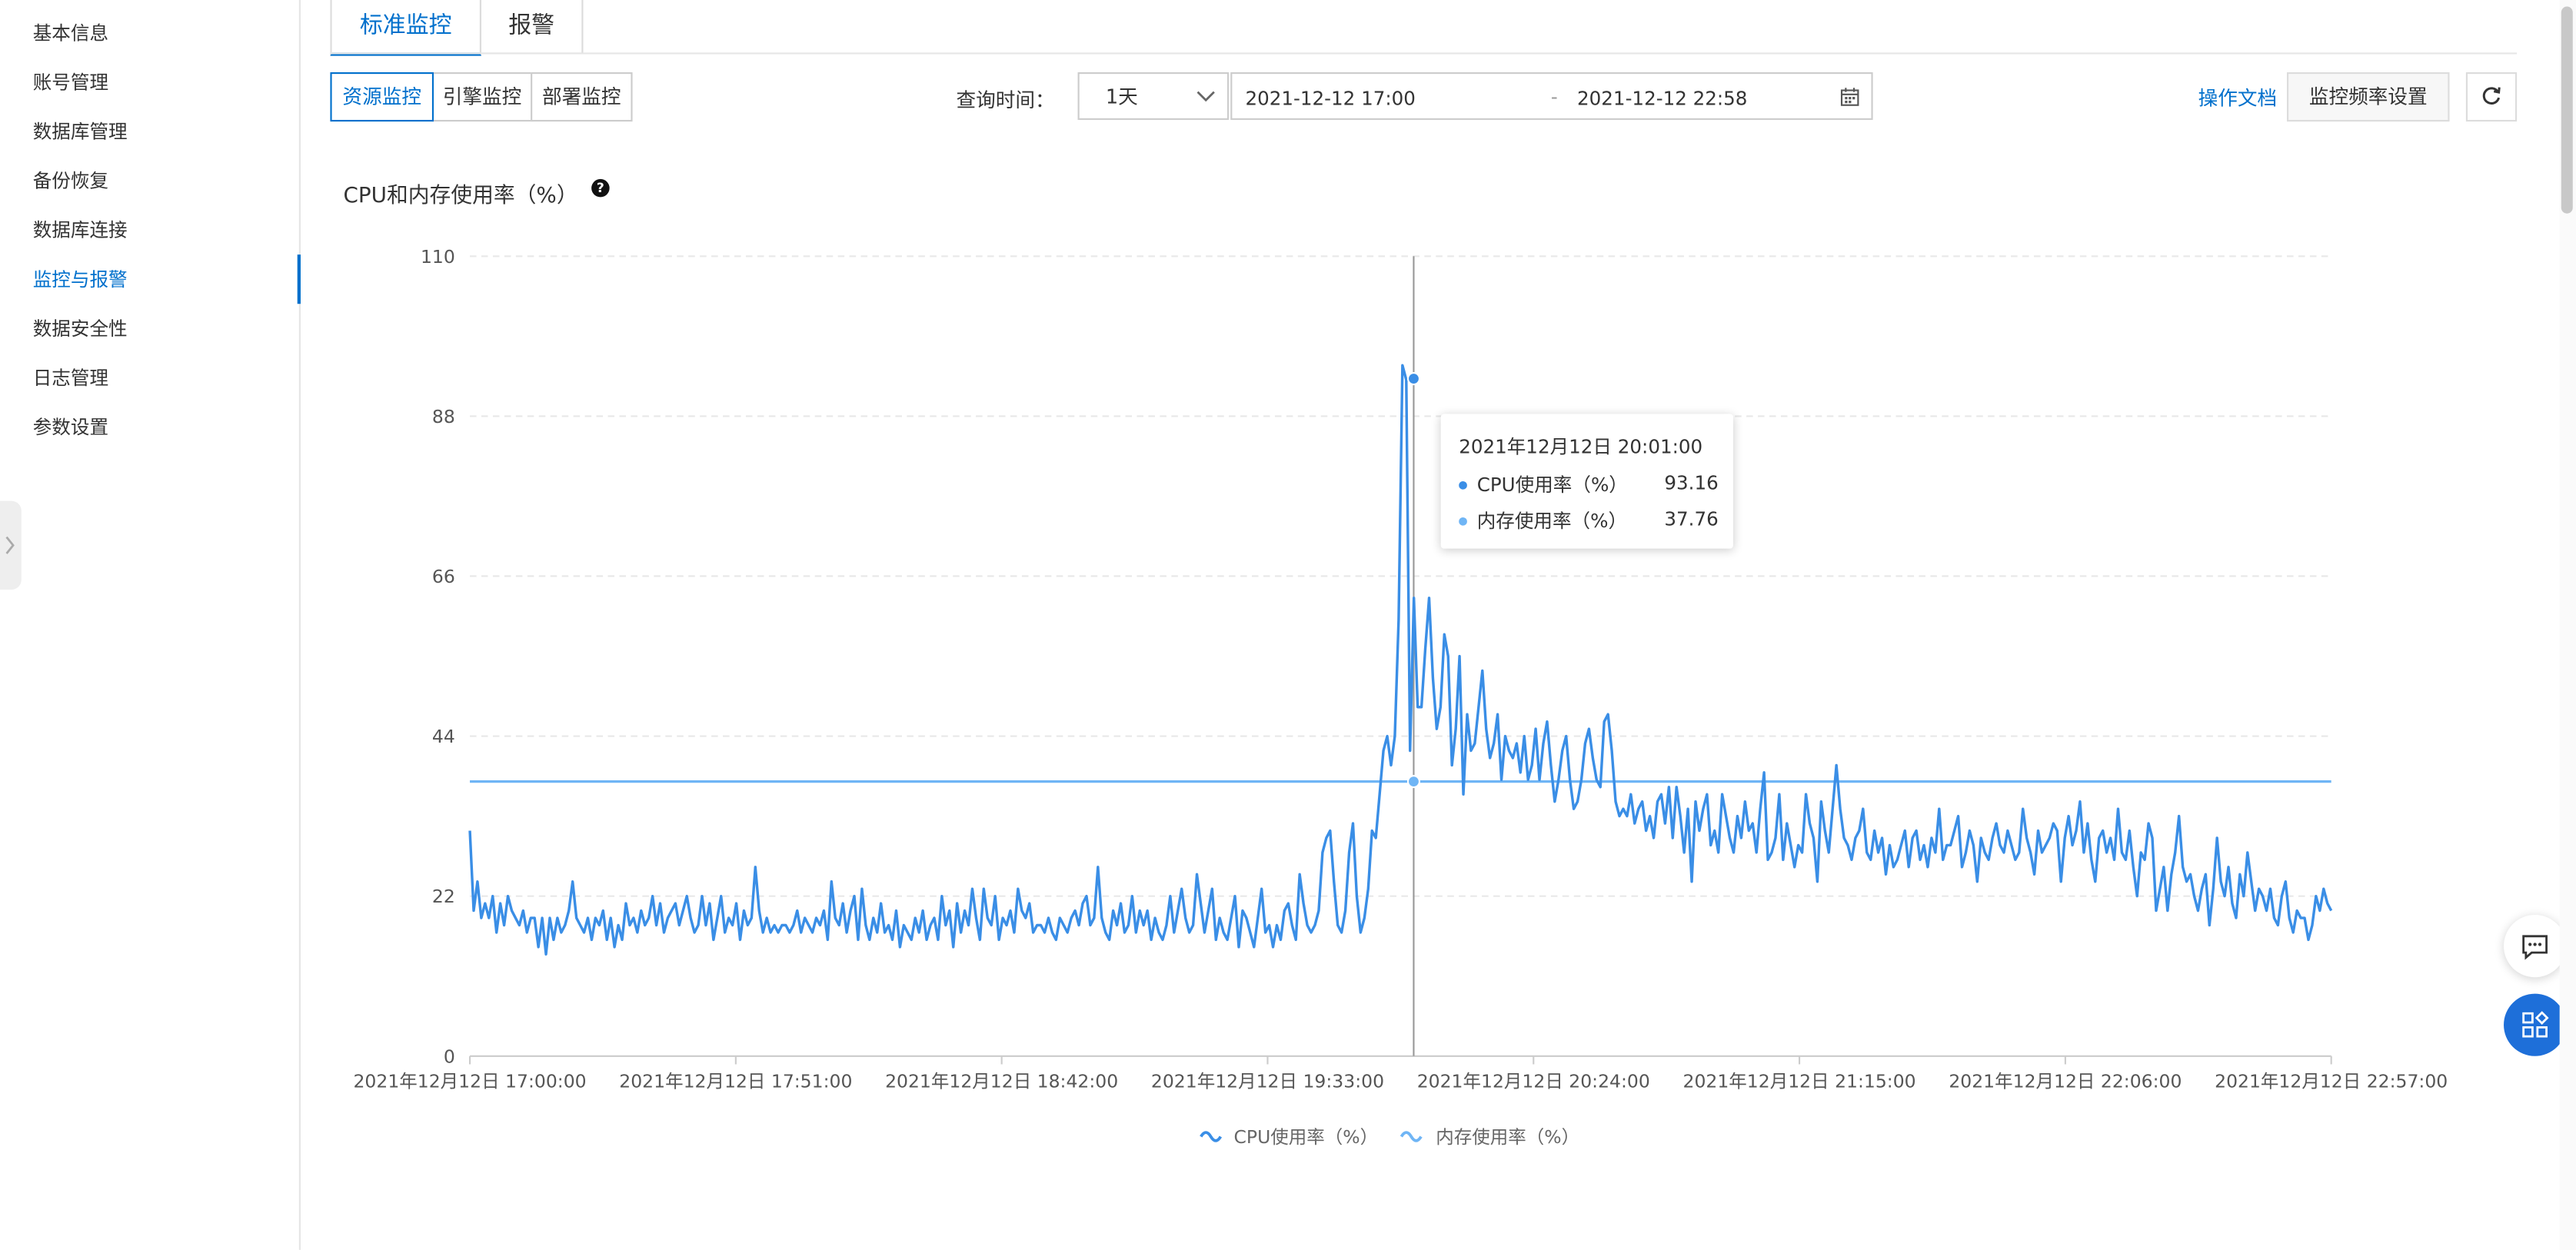 The image size is (2576, 1250). Describe the element at coordinates (443, 896) in the screenshot. I see `y-tick-label: 22` at that location.